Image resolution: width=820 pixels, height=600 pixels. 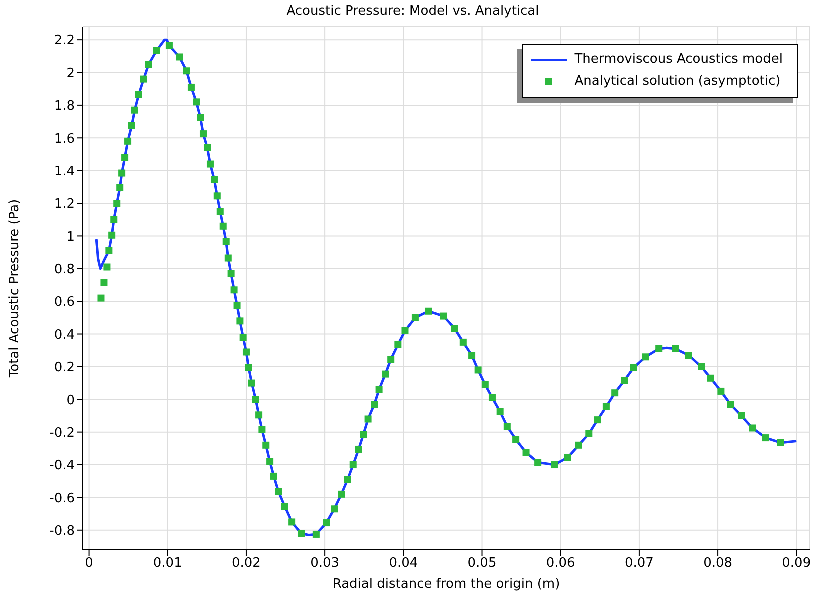 What do you see at coordinates (62, 532) in the screenshot?
I see `y-tick-label: -0.8` at bounding box center [62, 532].